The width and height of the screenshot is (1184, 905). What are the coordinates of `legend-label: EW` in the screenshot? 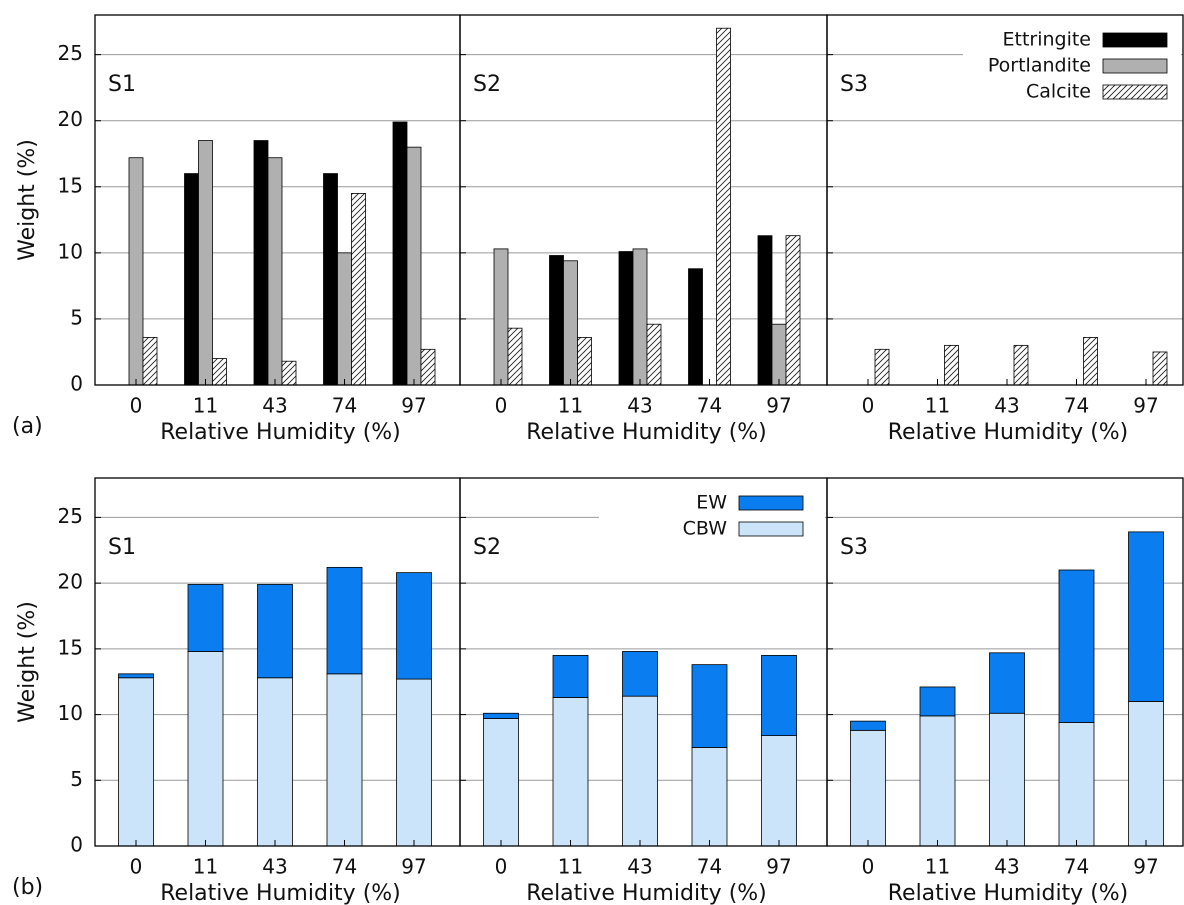 It's located at (711, 503).